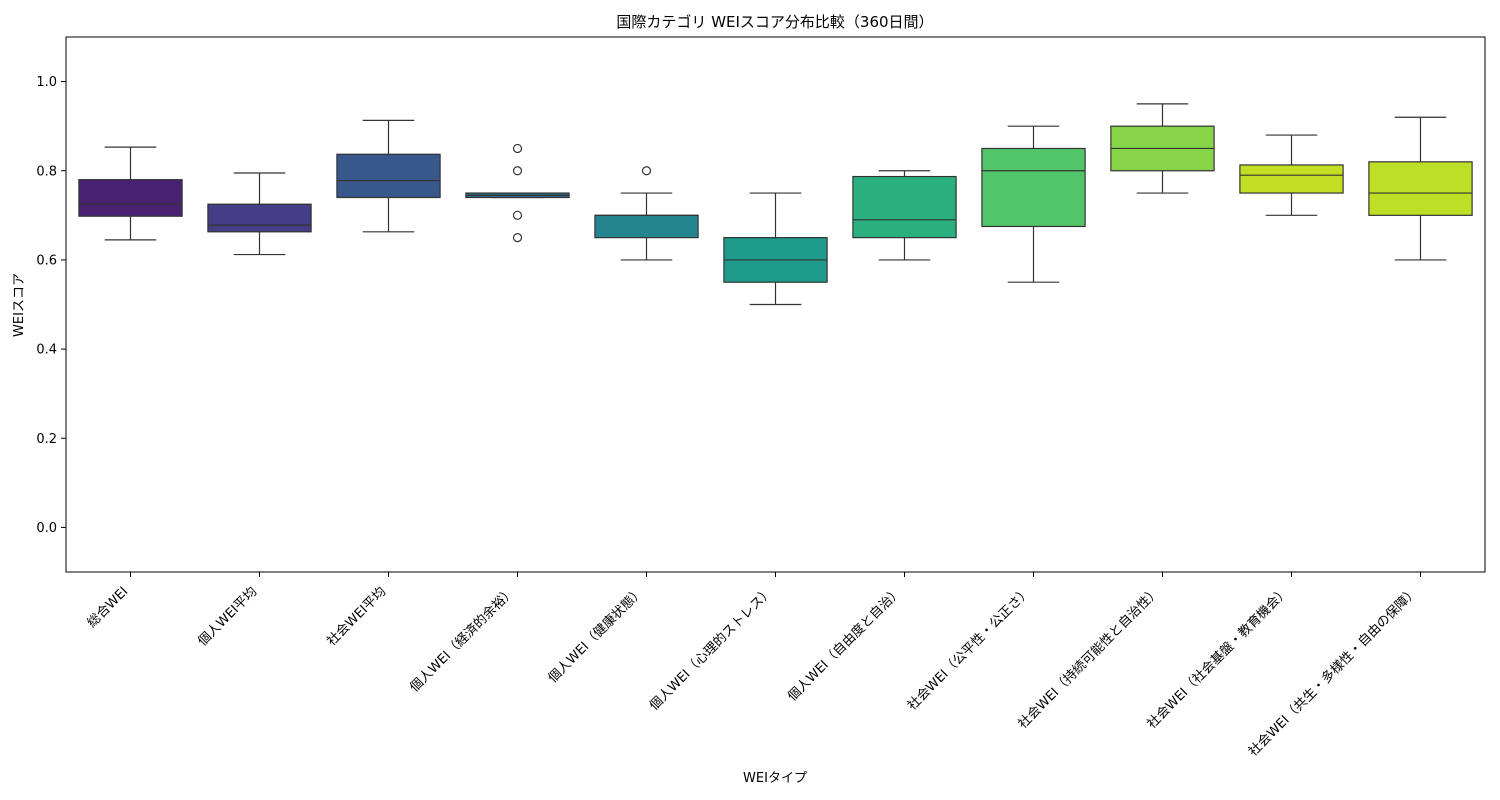 This screenshot has width=1500, height=800. I want to click on y-tick-label-5: 1.0, so click(46, 82).